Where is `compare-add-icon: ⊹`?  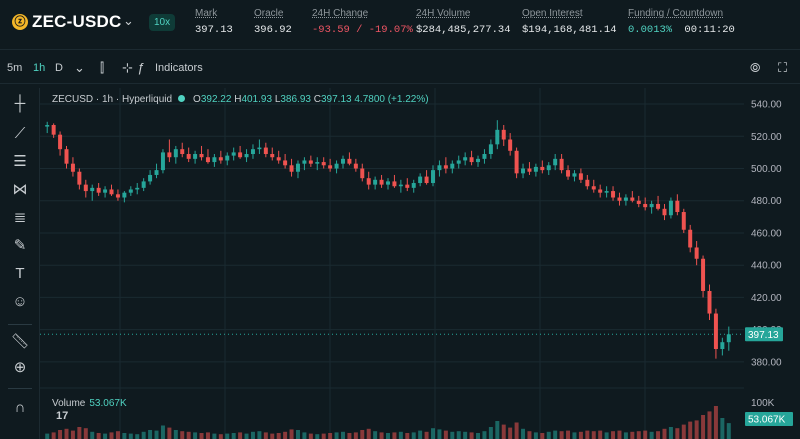
compare-add-icon: ⊹ is located at coordinates (127, 67).